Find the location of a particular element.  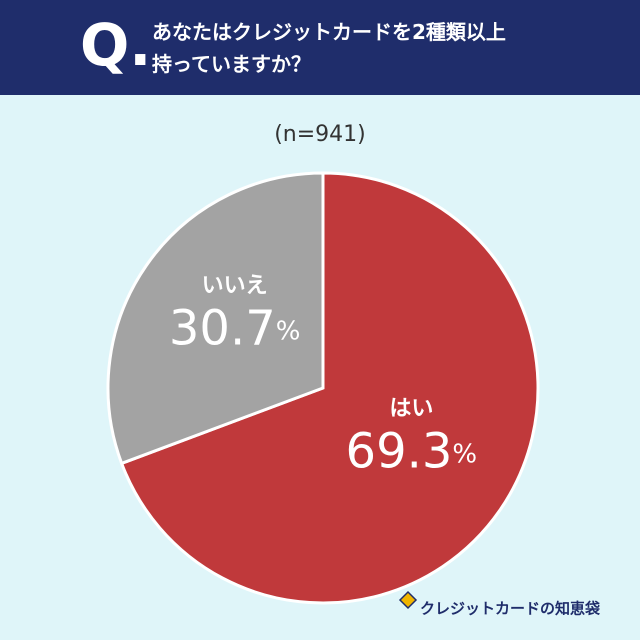

brand-name: クレジットカードの知恵袋 is located at coordinates (510, 609).